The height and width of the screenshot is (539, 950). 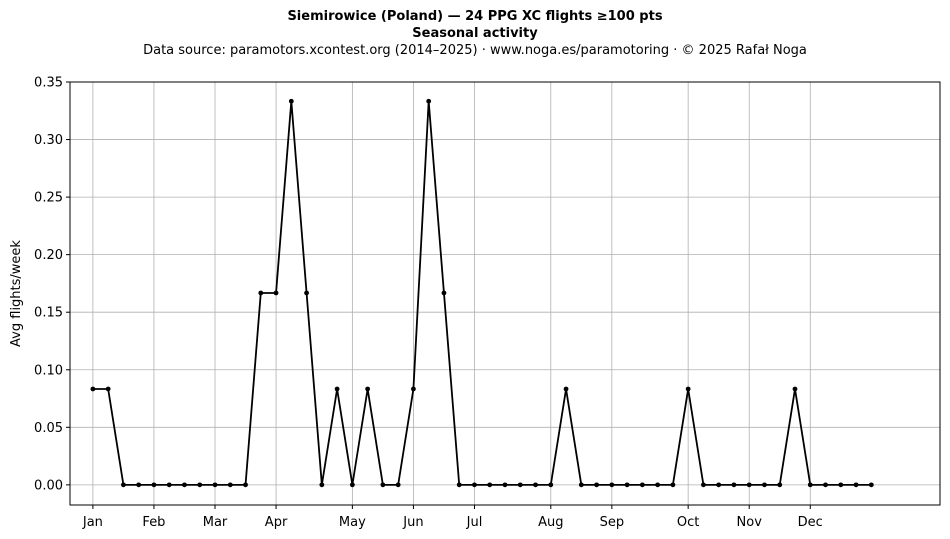 I want to click on y-tick-label: 0.20, so click(x=48, y=255).